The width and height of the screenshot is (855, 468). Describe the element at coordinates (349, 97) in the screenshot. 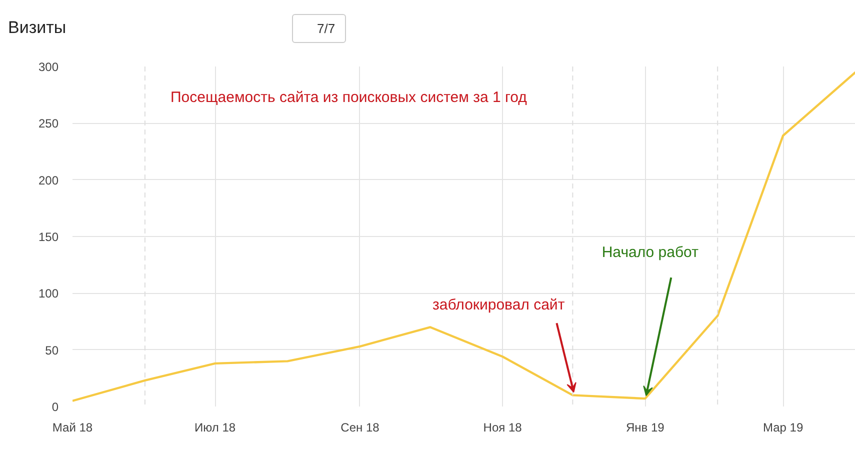

I see `annotation: Посещаемость сайта из поисковых систем за 1 год` at that location.